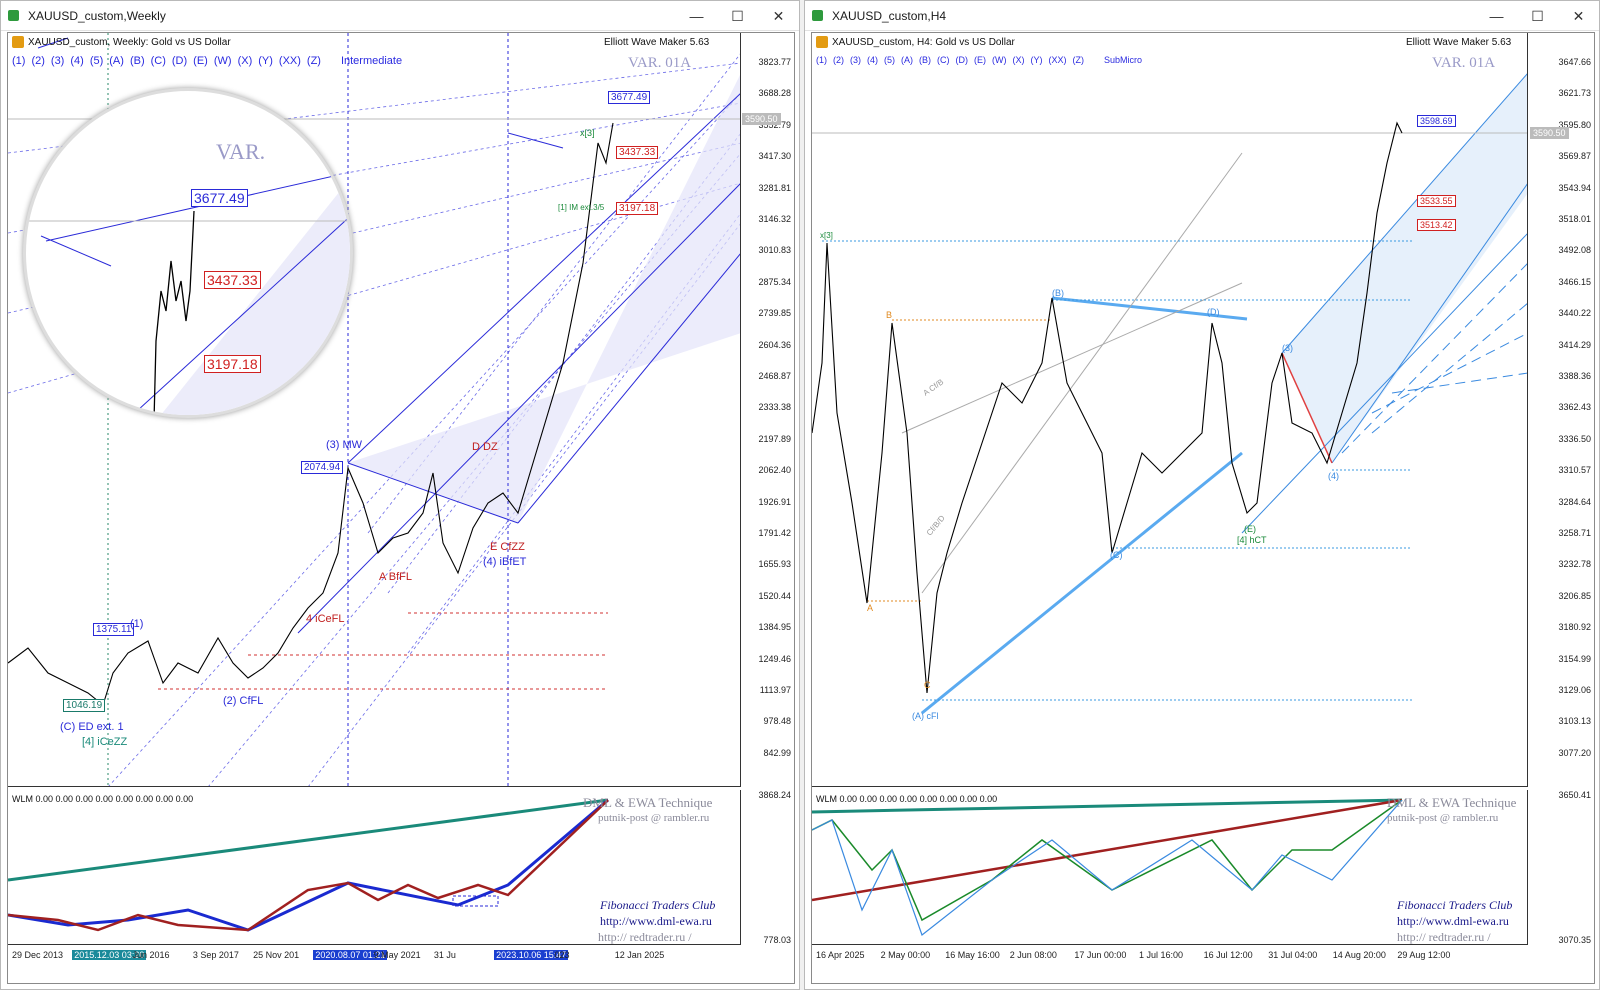 Image resolution: width=1600 pixels, height=990 pixels. Describe the element at coordinates (927, 685) in the screenshot. I see `wave-label-c: C` at that location.